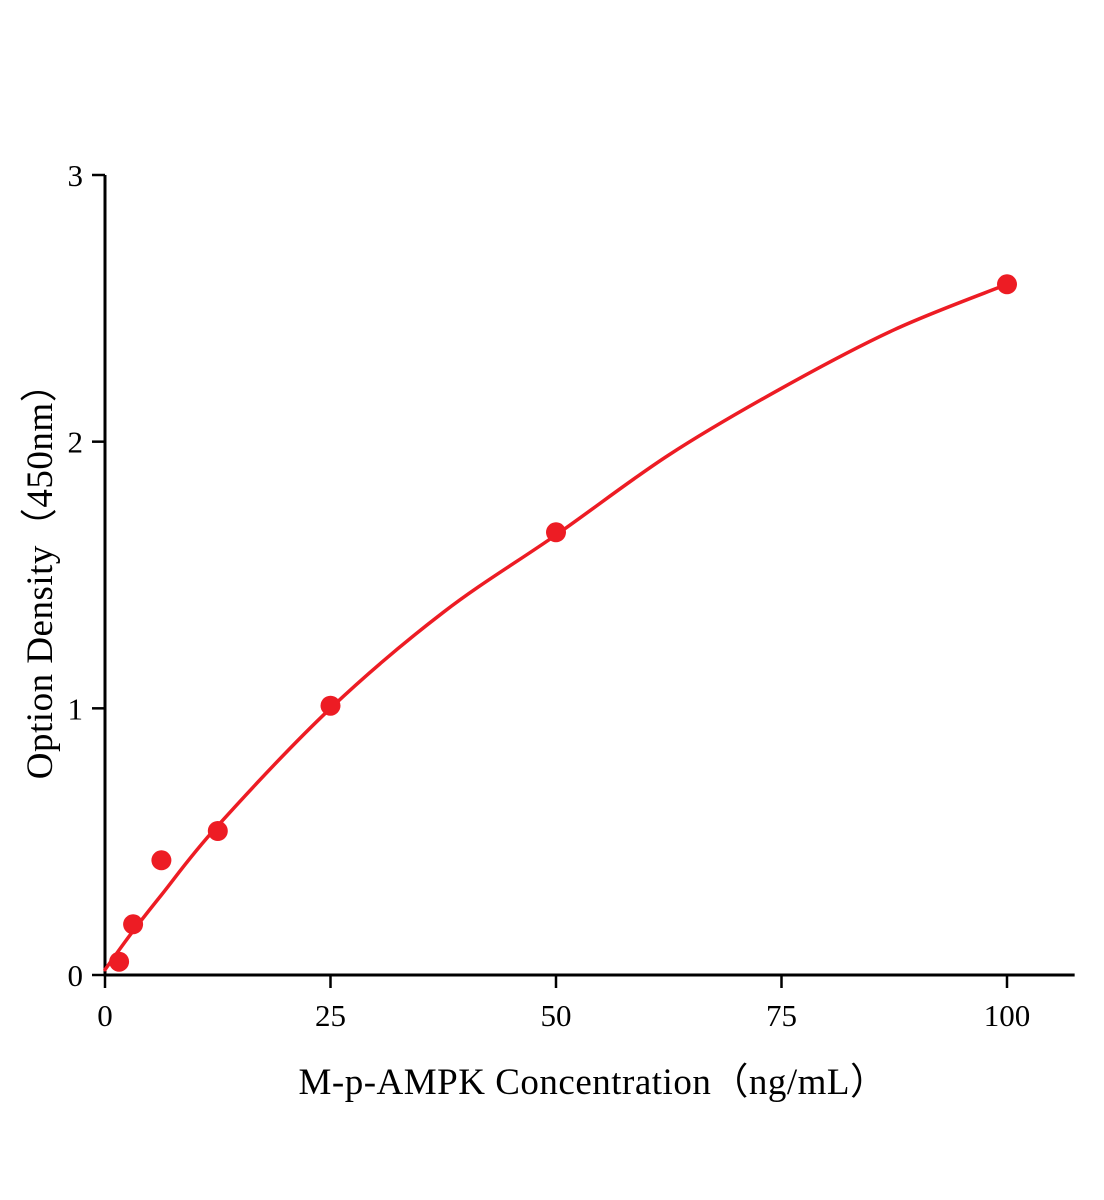 This screenshot has width=1104, height=1200. What do you see at coordinates (40, 572) in the screenshot?
I see `y-axis-title: Option Density（450nm）` at bounding box center [40, 572].